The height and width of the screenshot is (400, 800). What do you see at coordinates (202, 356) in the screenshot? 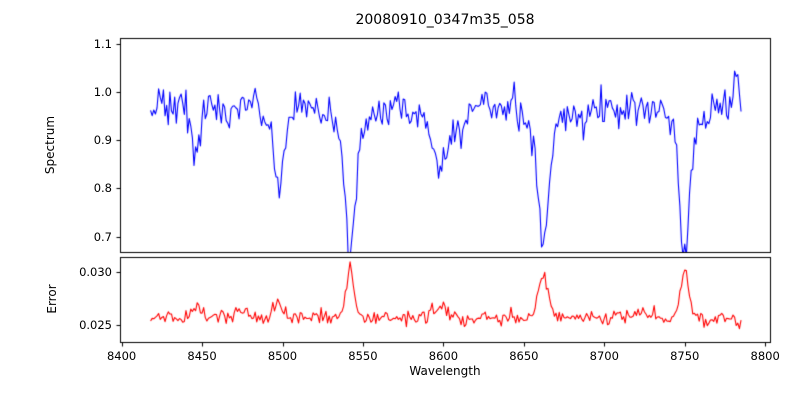
I see `x-tick-label: 8450` at bounding box center [202, 356].